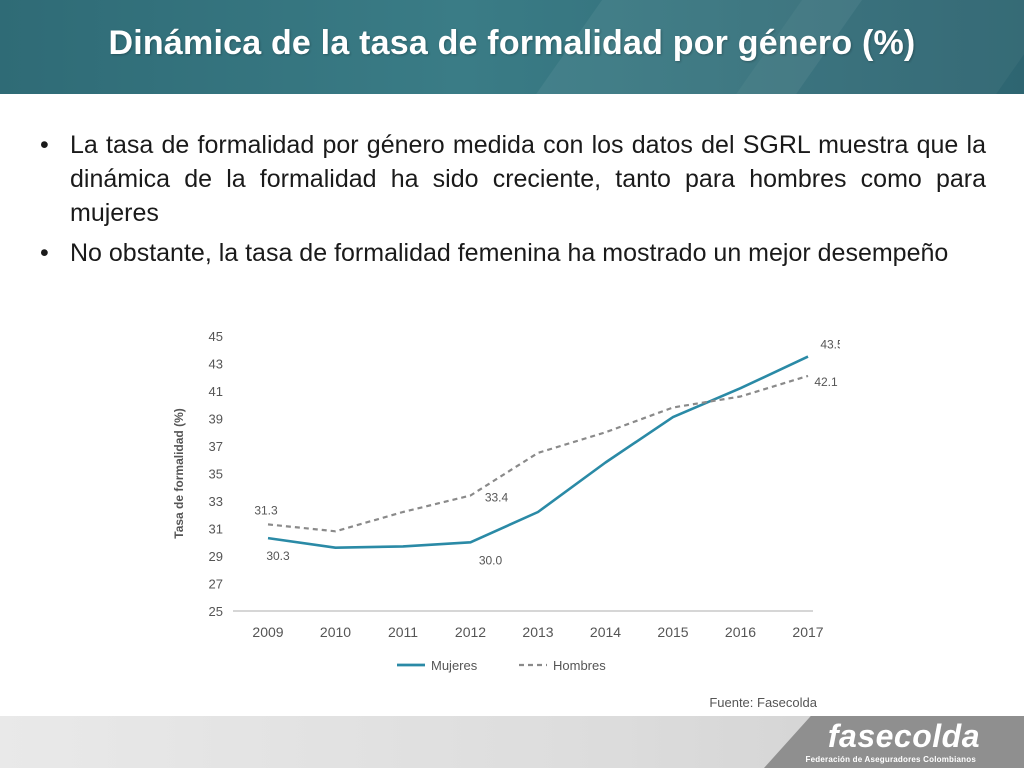  I want to click on data-label: 31.3, so click(266, 510).